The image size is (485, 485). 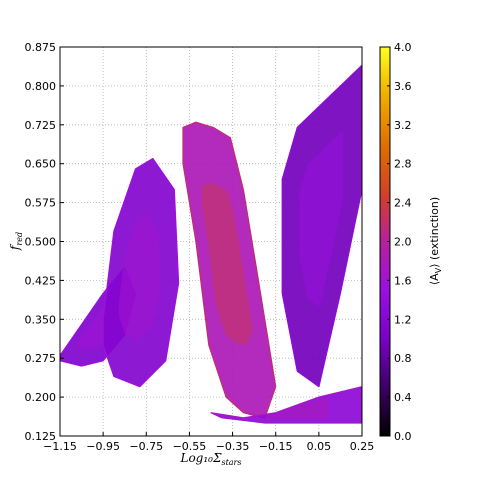 I want to click on x-tick-label: 0.05, so click(x=319, y=446).